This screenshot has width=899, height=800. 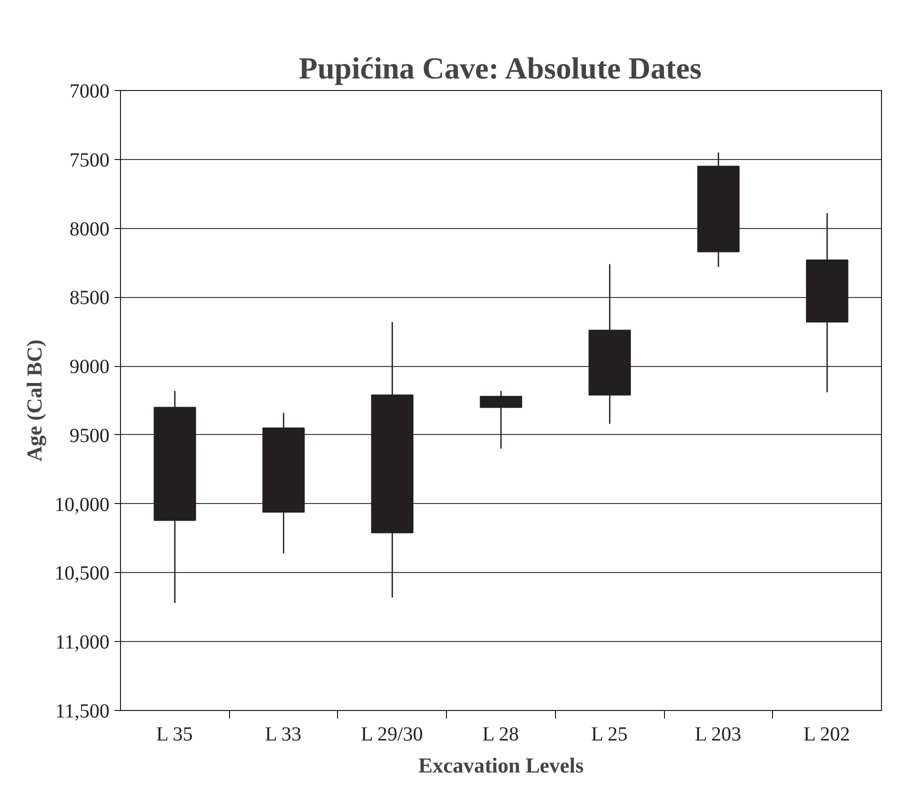 What do you see at coordinates (500, 735) in the screenshot?
I see `x-tick-label: L 28` at bounding box center [500, 735].